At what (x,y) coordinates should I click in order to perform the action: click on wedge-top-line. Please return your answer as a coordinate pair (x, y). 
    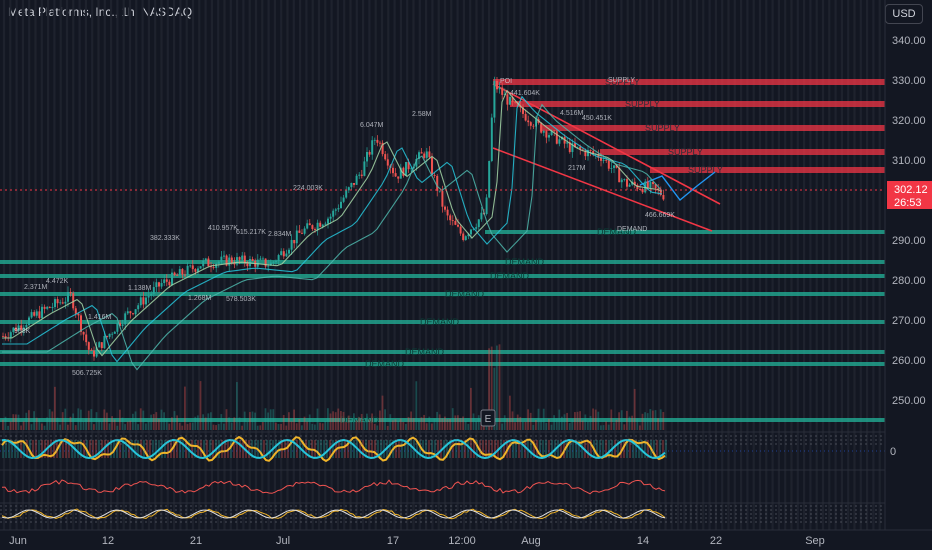
    Looking at the image, I should click on (606, 144).